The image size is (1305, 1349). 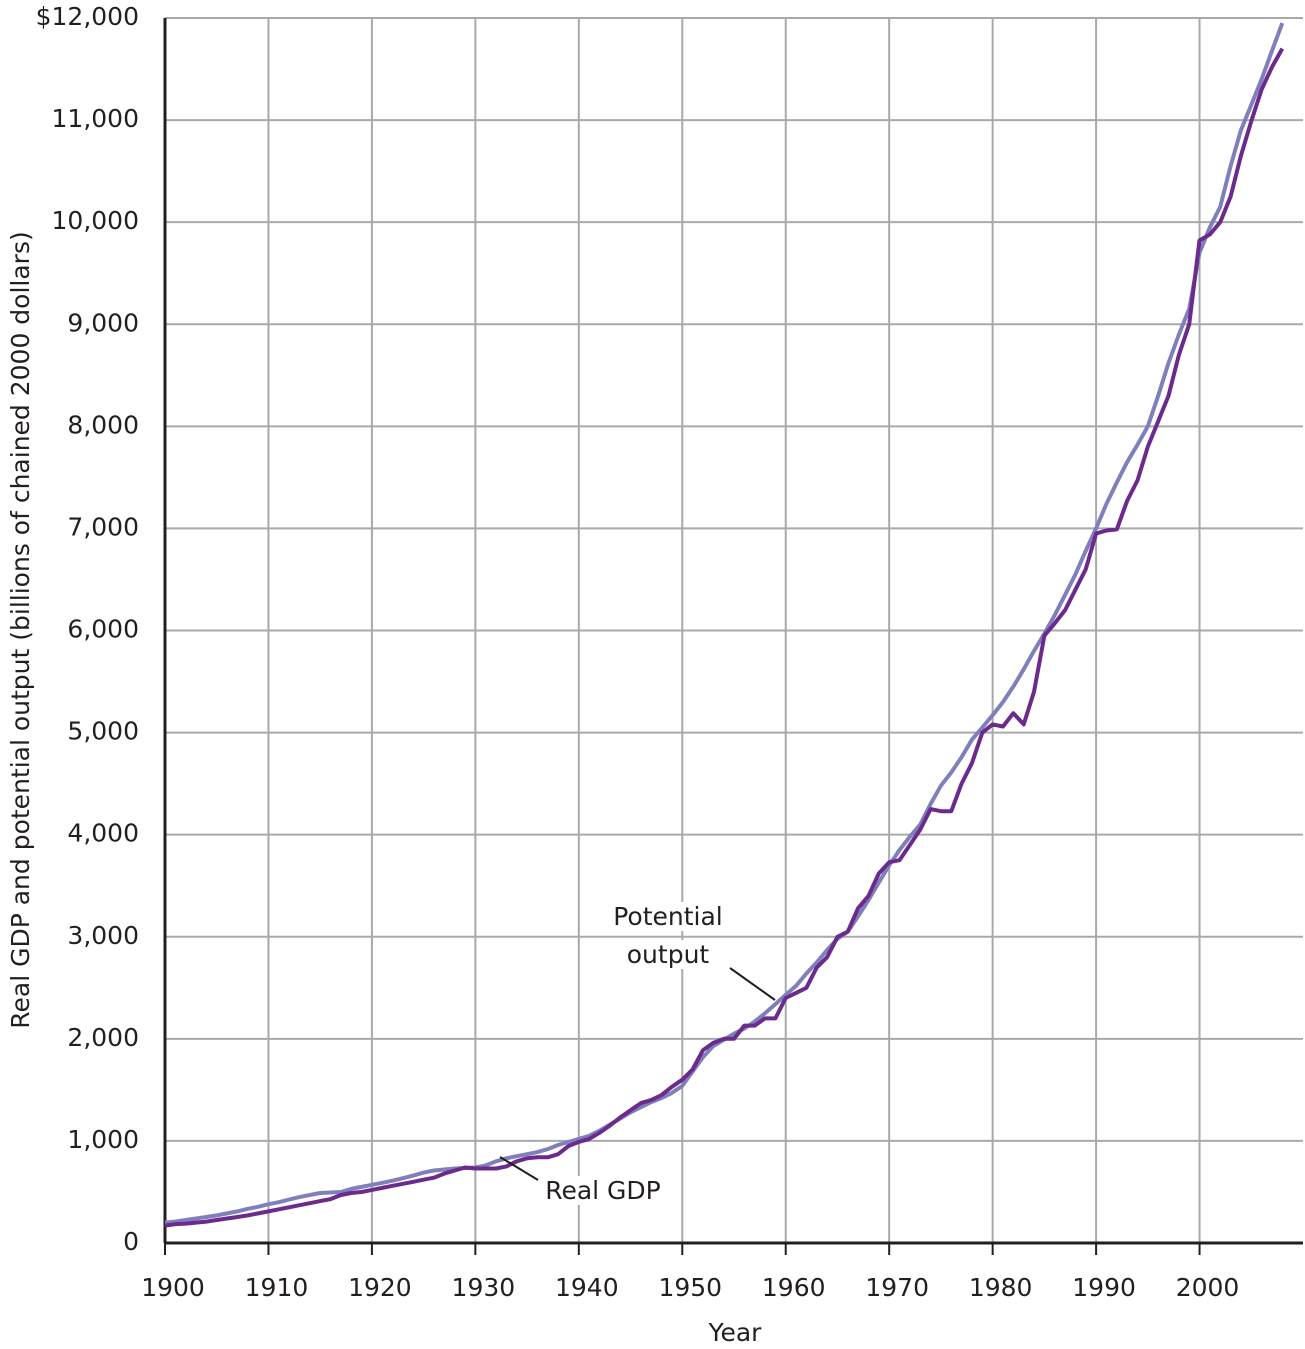 What do you see at coordinates (277, 1287) in the screenshot?
I see `x-tick-label: 1910` at bounding box center [277, 1287].